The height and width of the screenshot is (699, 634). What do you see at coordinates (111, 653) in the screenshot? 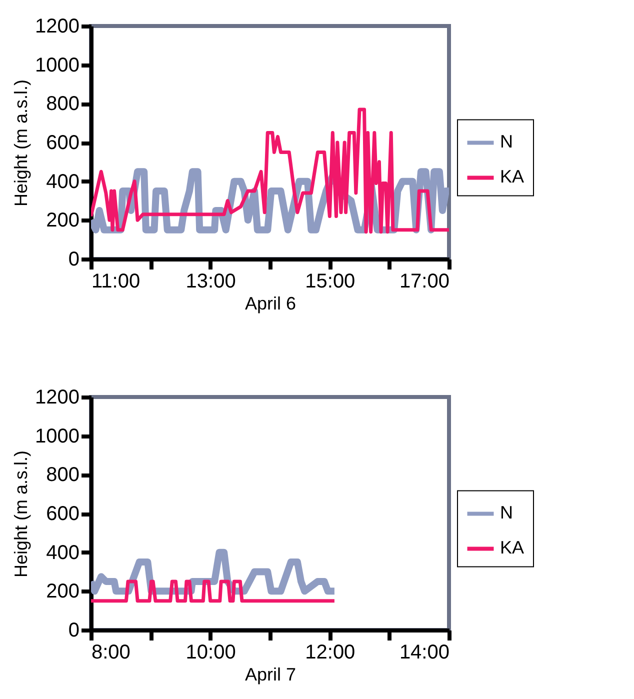
I see `x-tick-label: 8:00` at bounding box center [111, 653].